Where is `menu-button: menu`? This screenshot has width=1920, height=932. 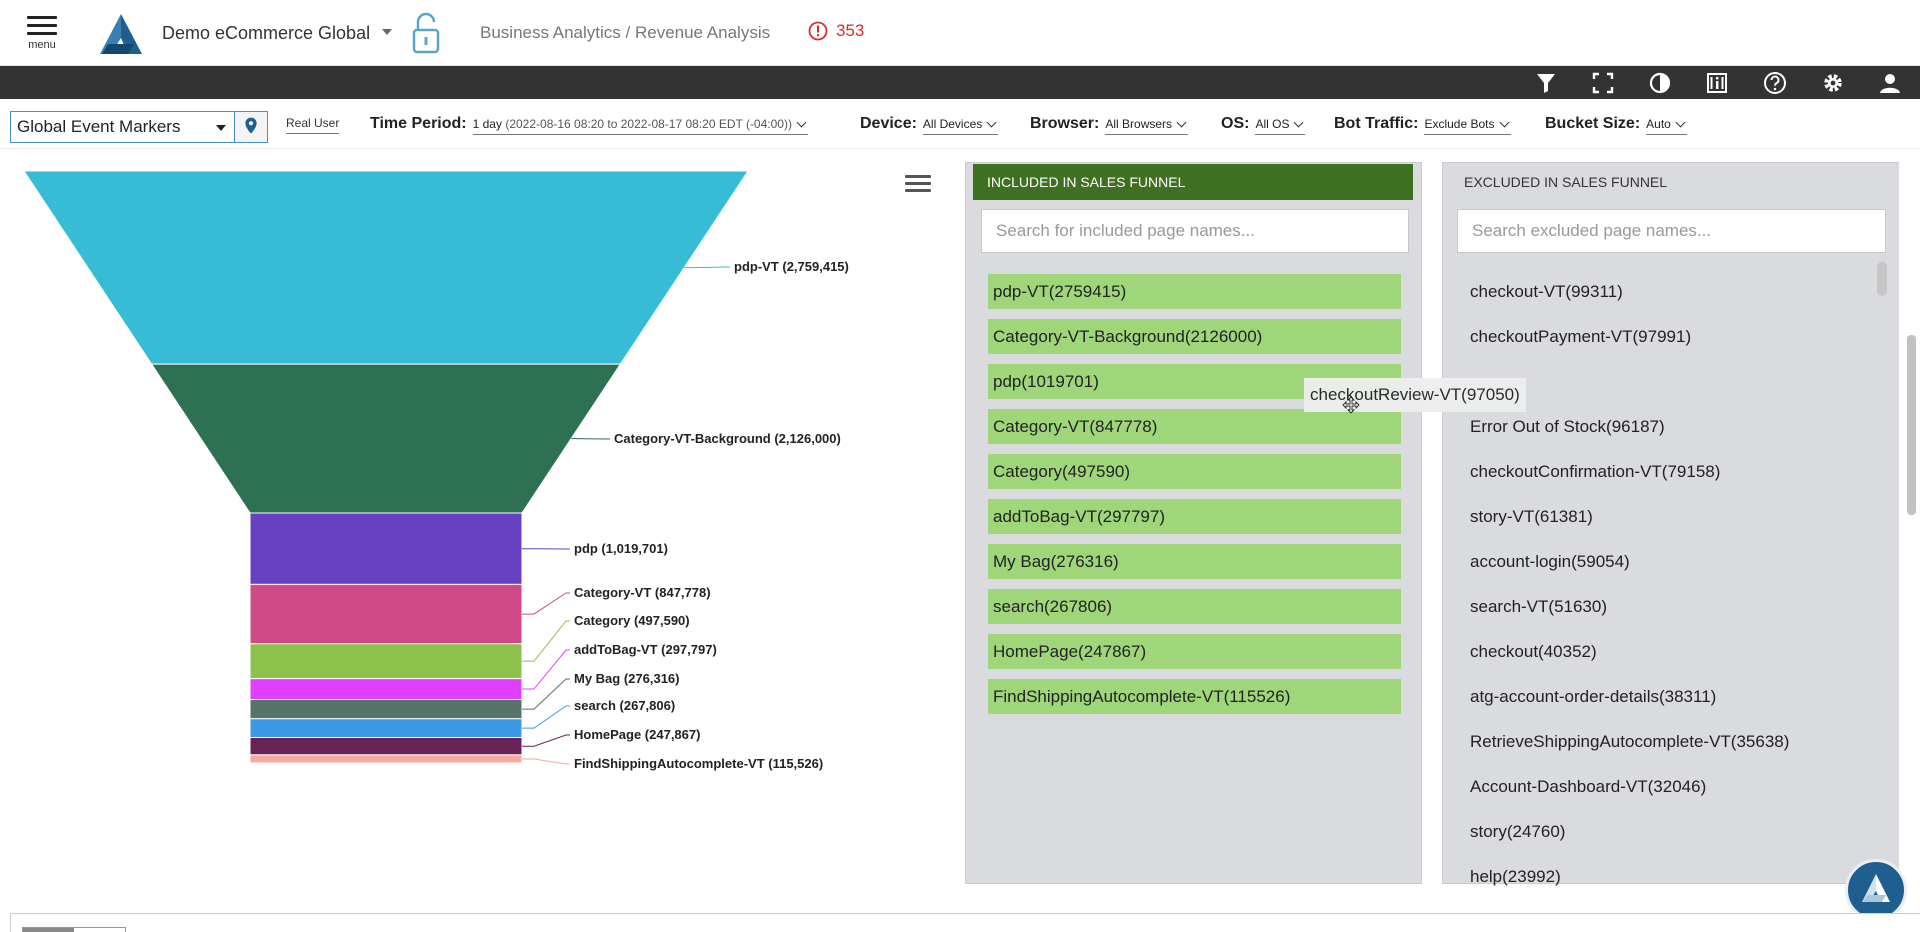 menu-button: menu is located at coordinates (42, 35).